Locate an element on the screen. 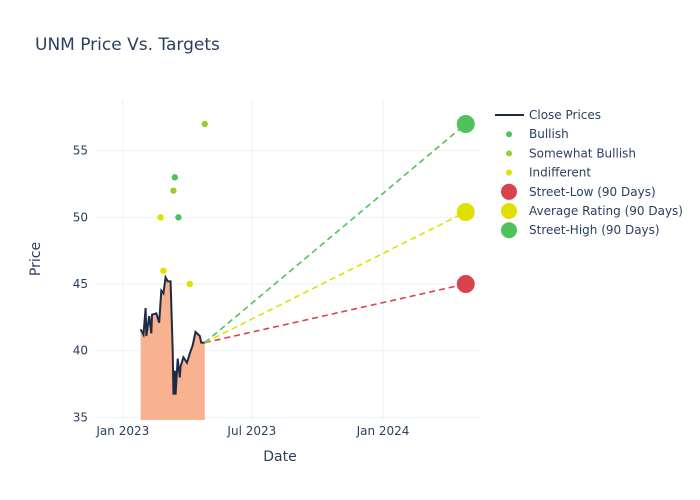  average-rating-target-marker is located at coordinates (465, 212).